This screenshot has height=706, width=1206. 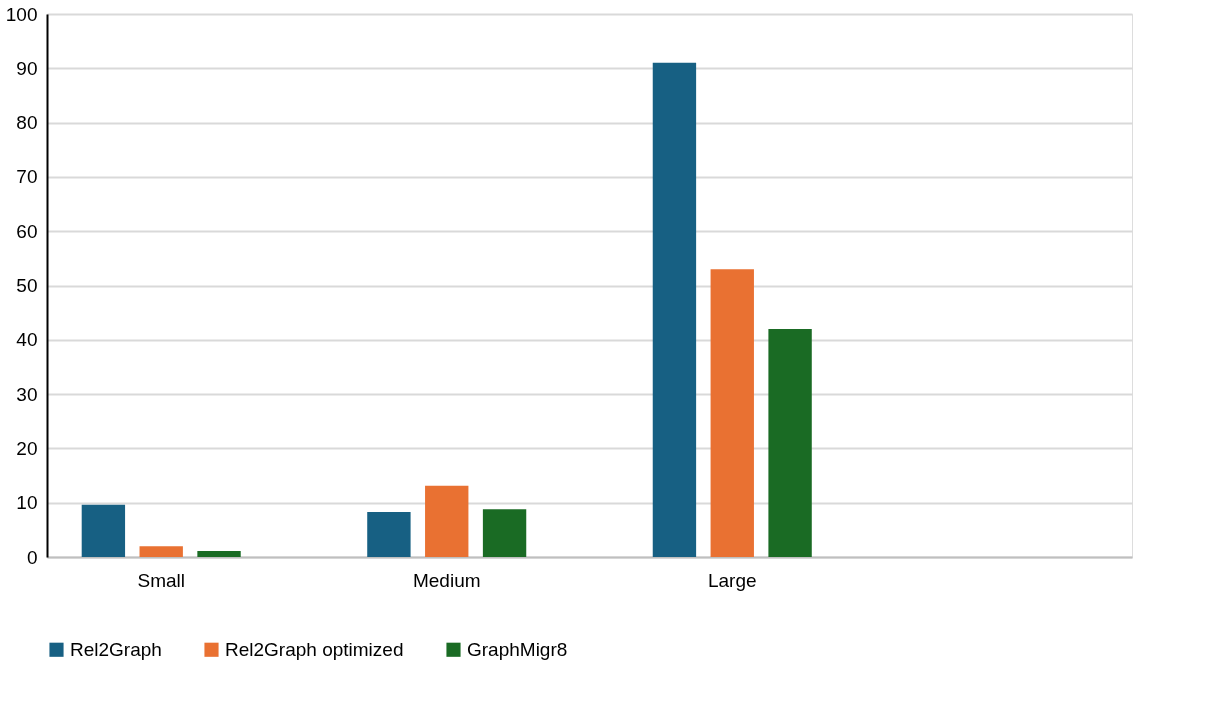 What do you see at coordinates (27, 68) in the screenshot?
I see `y-tick-label: 90` at bounding box center [27, 68].